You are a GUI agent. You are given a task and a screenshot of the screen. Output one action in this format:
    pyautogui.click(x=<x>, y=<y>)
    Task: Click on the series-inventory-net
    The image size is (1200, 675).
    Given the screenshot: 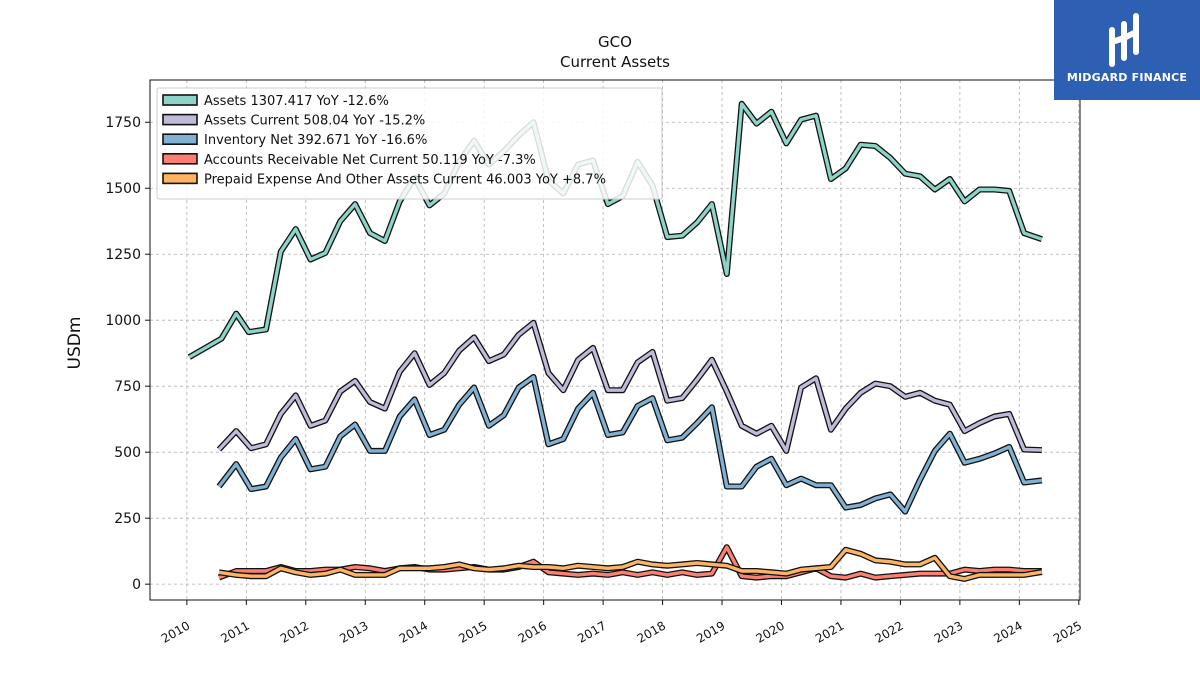 What is the action you would take?
    pyautogui.click(x=629, y=444)
    